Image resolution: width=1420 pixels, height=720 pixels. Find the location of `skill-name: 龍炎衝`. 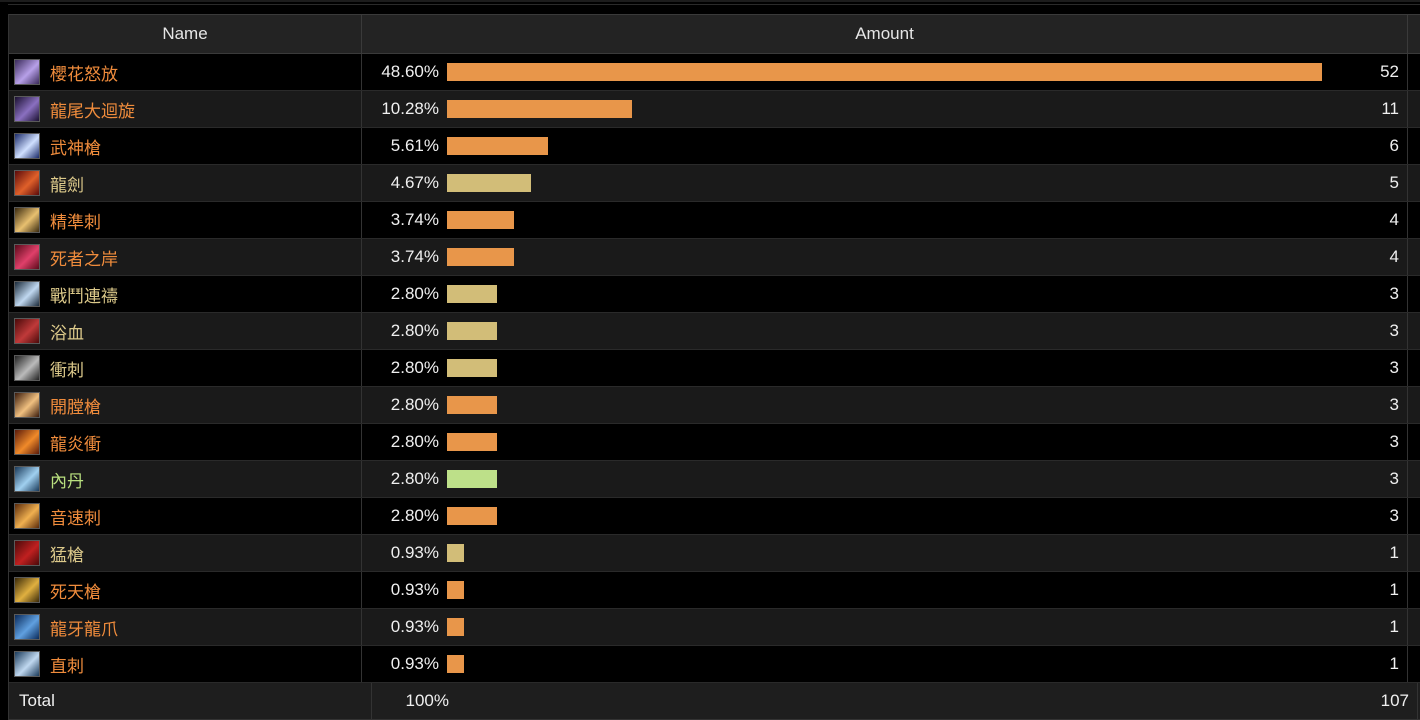

skill-name: 龍炎衝 is located at coordinates (75, 444).